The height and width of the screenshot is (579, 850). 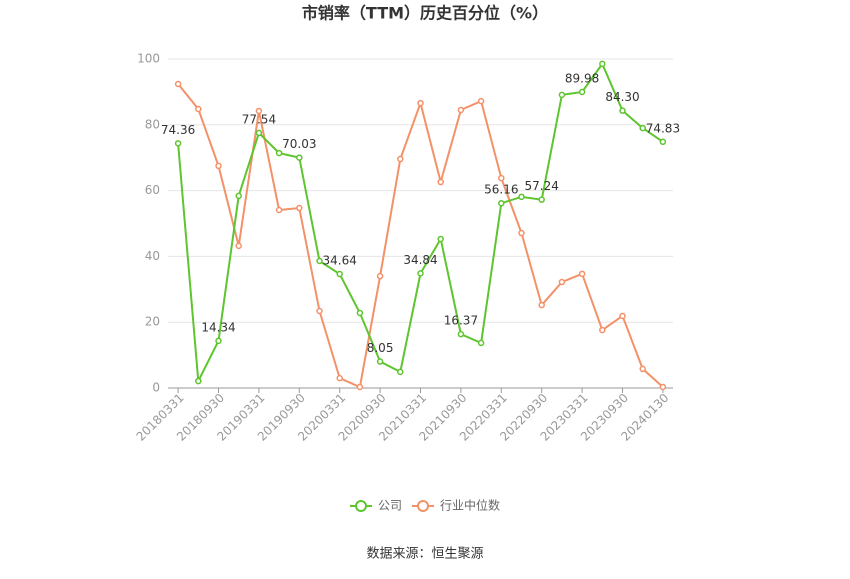 I want to click on data-label: 34.84, so click(x=420, y=260).